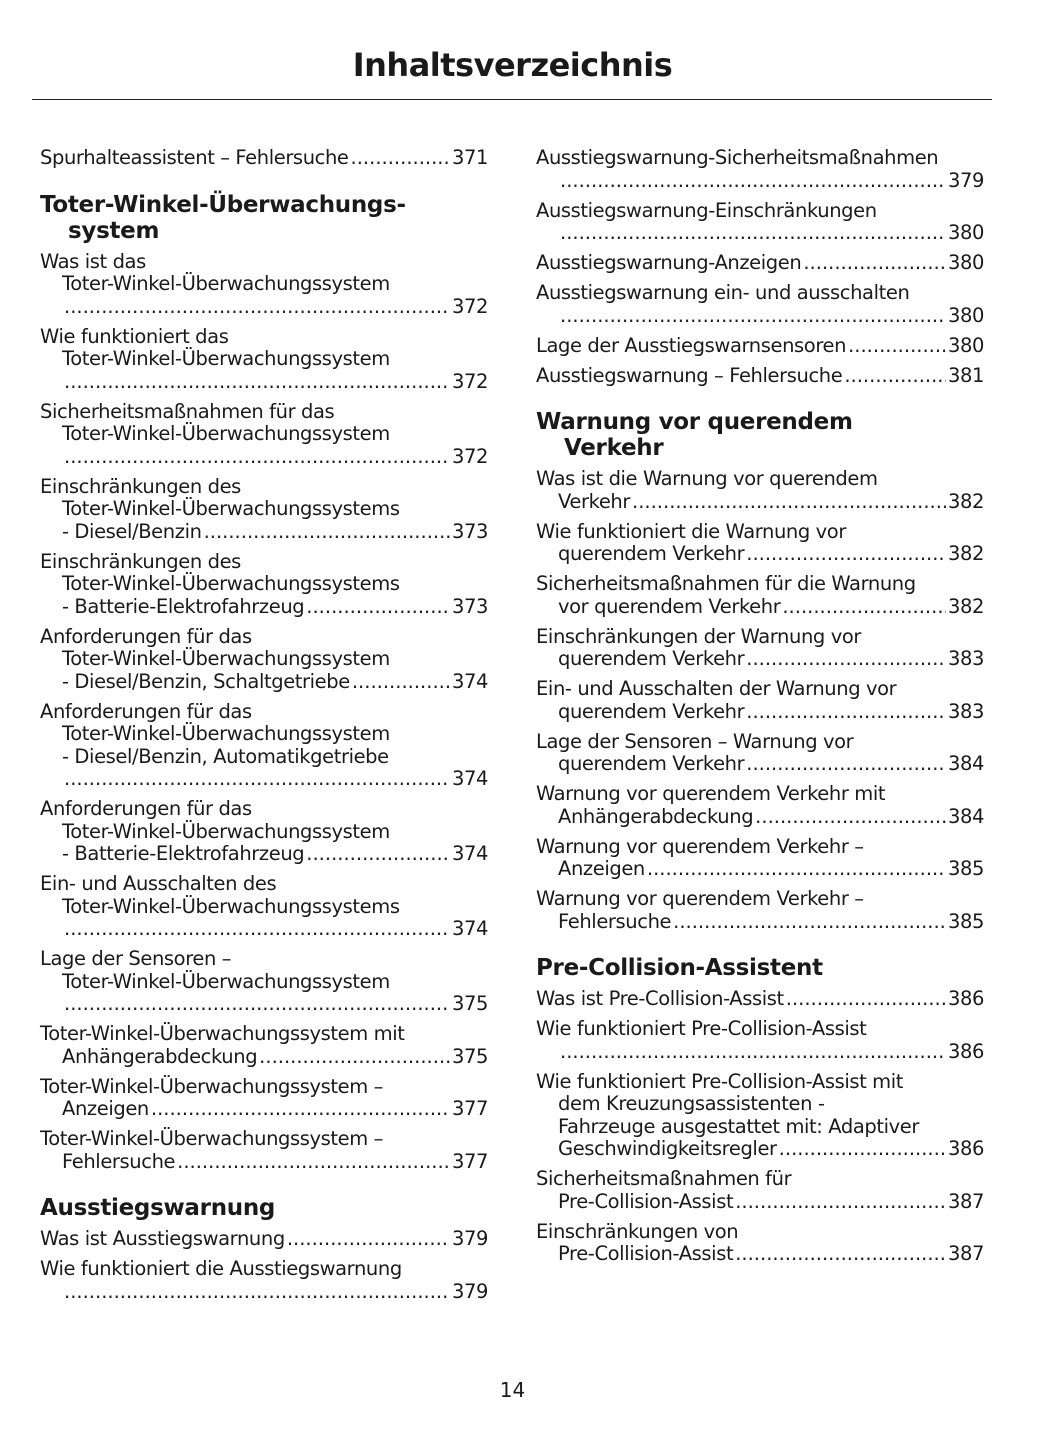 The height and width of the screenshot is (1448, 1055). Describe the element at coordinates (965, 375) in the screenshot. I see `toc-page-number: 381` at that location.